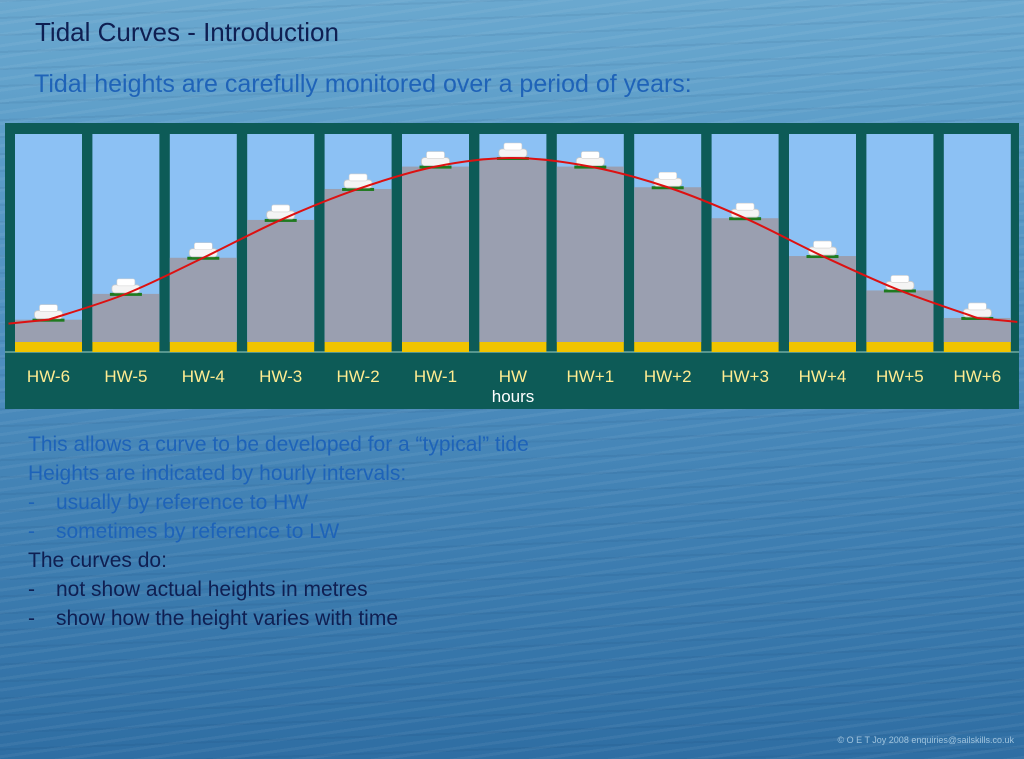  I want to click on note-line: The curves do:, so click(378, 560).